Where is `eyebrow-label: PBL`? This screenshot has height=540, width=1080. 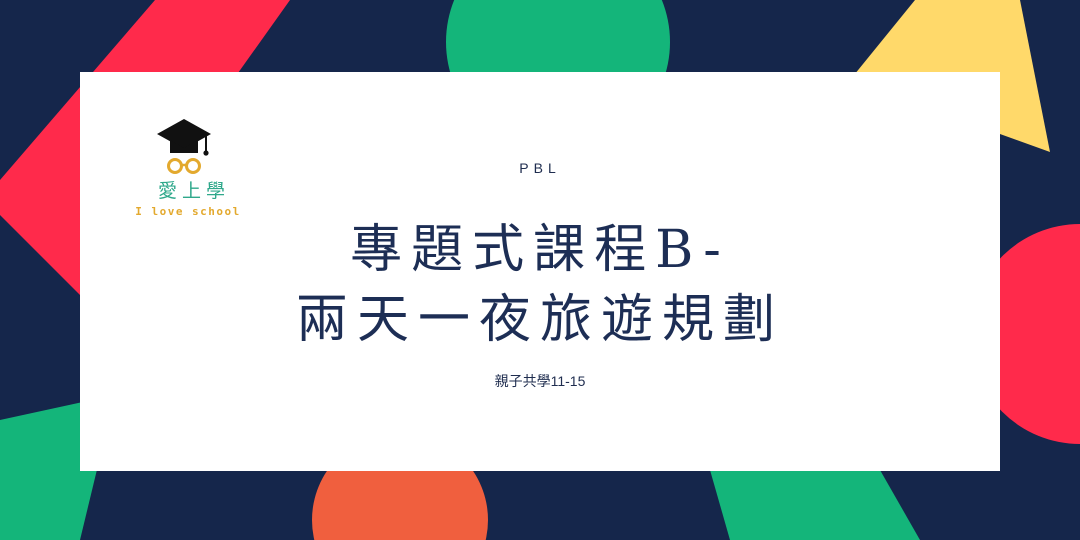 eyebrow-label: PBL is located at coordinates (540, 168).